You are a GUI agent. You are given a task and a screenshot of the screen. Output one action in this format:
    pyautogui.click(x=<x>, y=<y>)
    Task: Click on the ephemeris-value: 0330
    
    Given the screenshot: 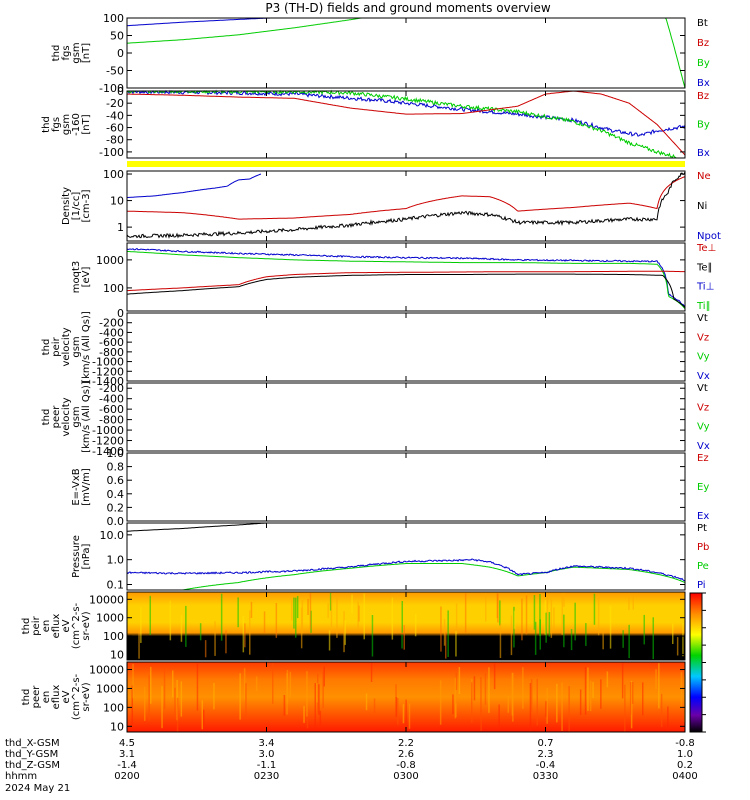 What is the action you would take?
    pyautogui.click(x=545, y=776)
    